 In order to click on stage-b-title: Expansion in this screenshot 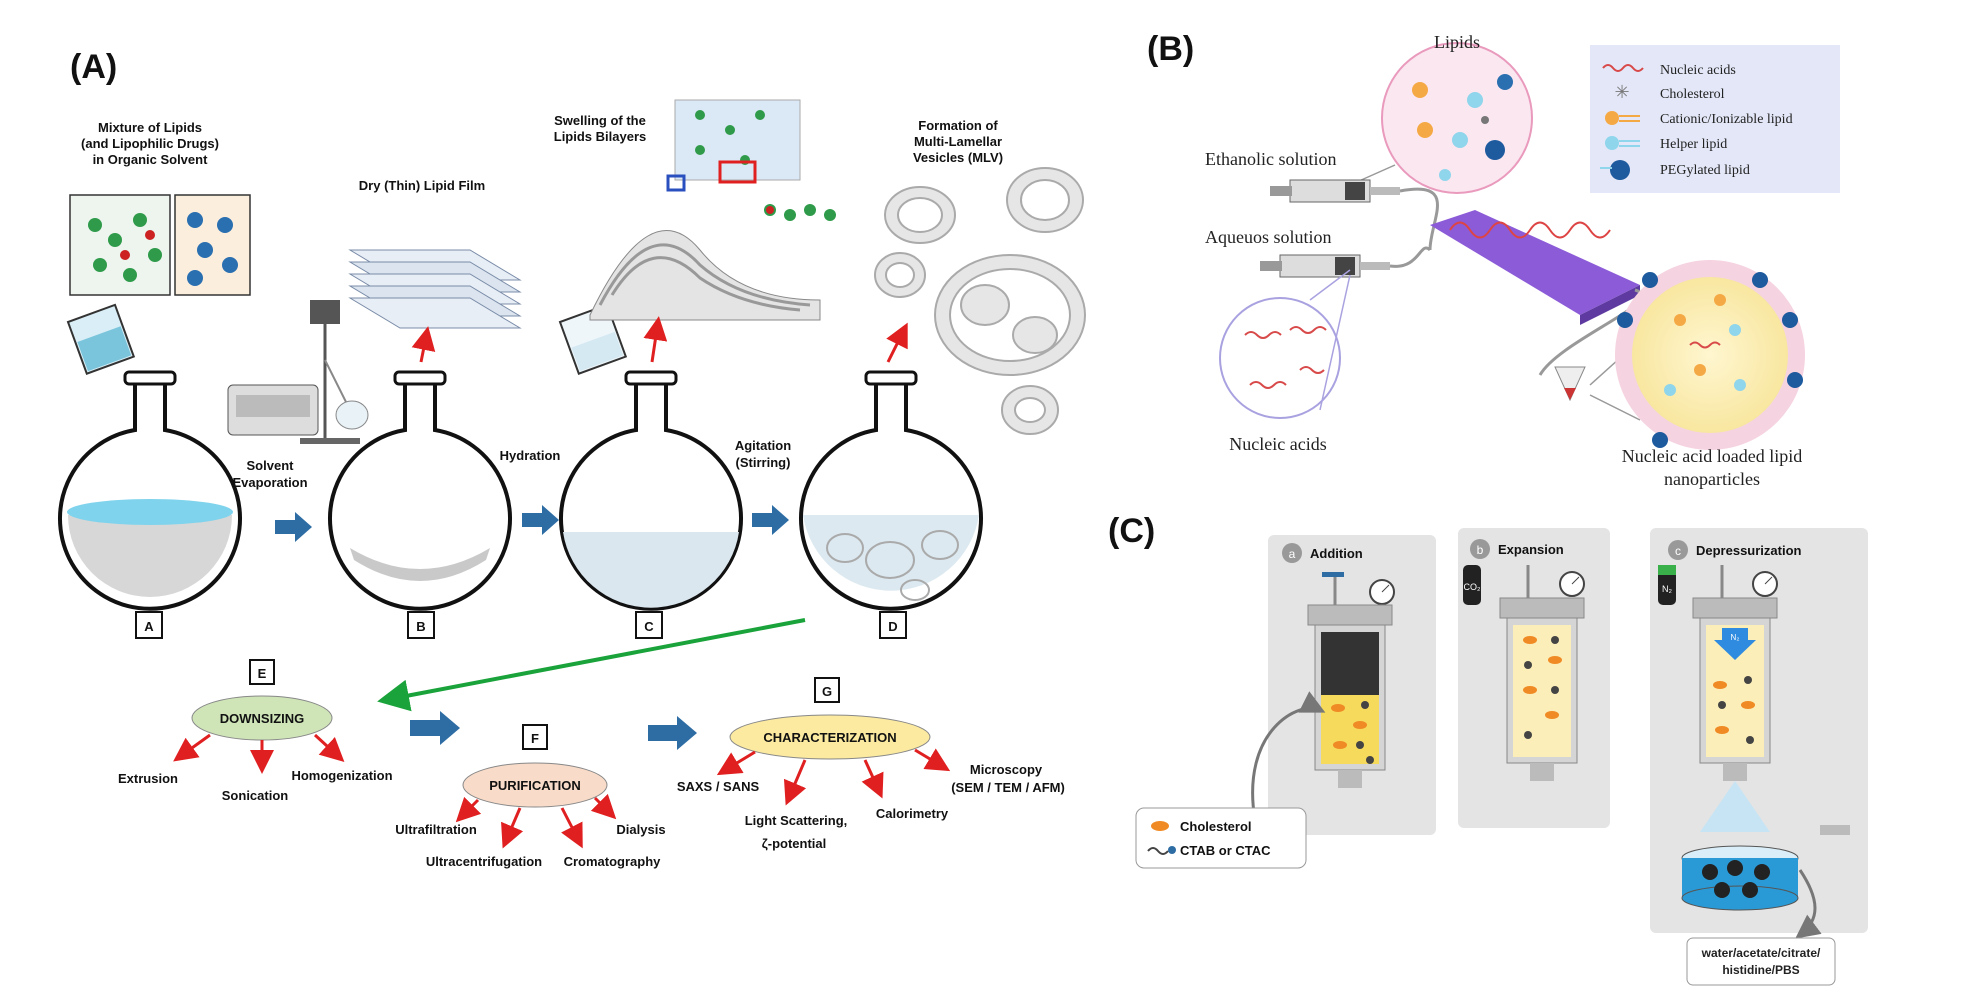, I will do `click(1531, 549)`.